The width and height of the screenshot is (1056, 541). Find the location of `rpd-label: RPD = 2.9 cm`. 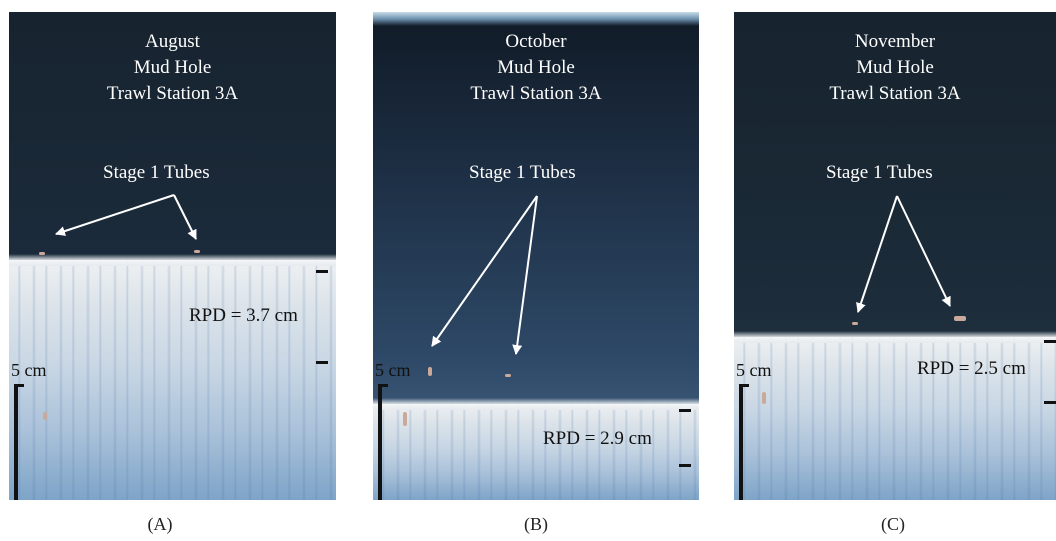

rpd-label: RPD = 2.9 cm is located at coordinates (597, 438).